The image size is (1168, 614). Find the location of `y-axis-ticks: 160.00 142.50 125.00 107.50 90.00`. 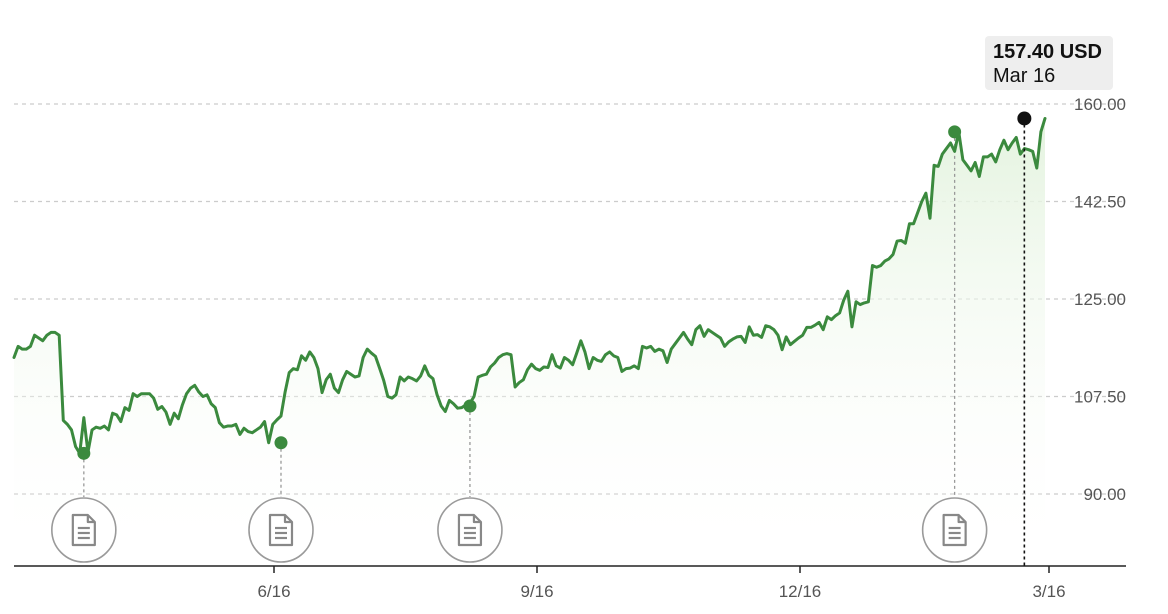

y-axis-ticks: 160.00 142.50 125.00 107.50 90.00 is located at coordinates (1100, 299).